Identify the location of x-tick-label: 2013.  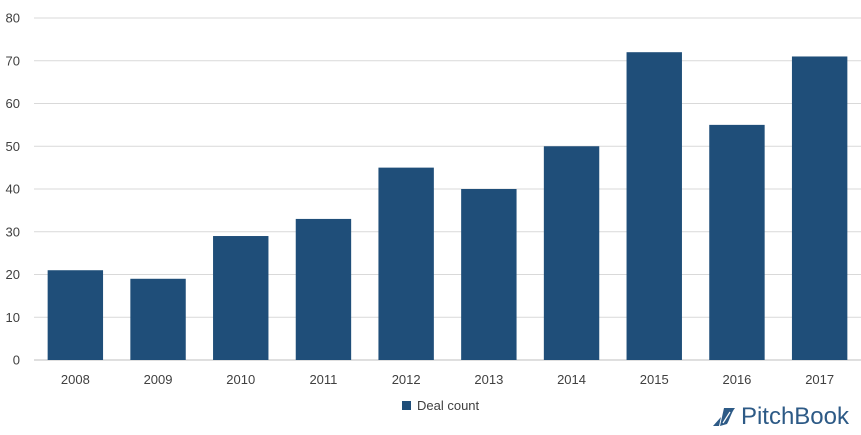
(488, 379).